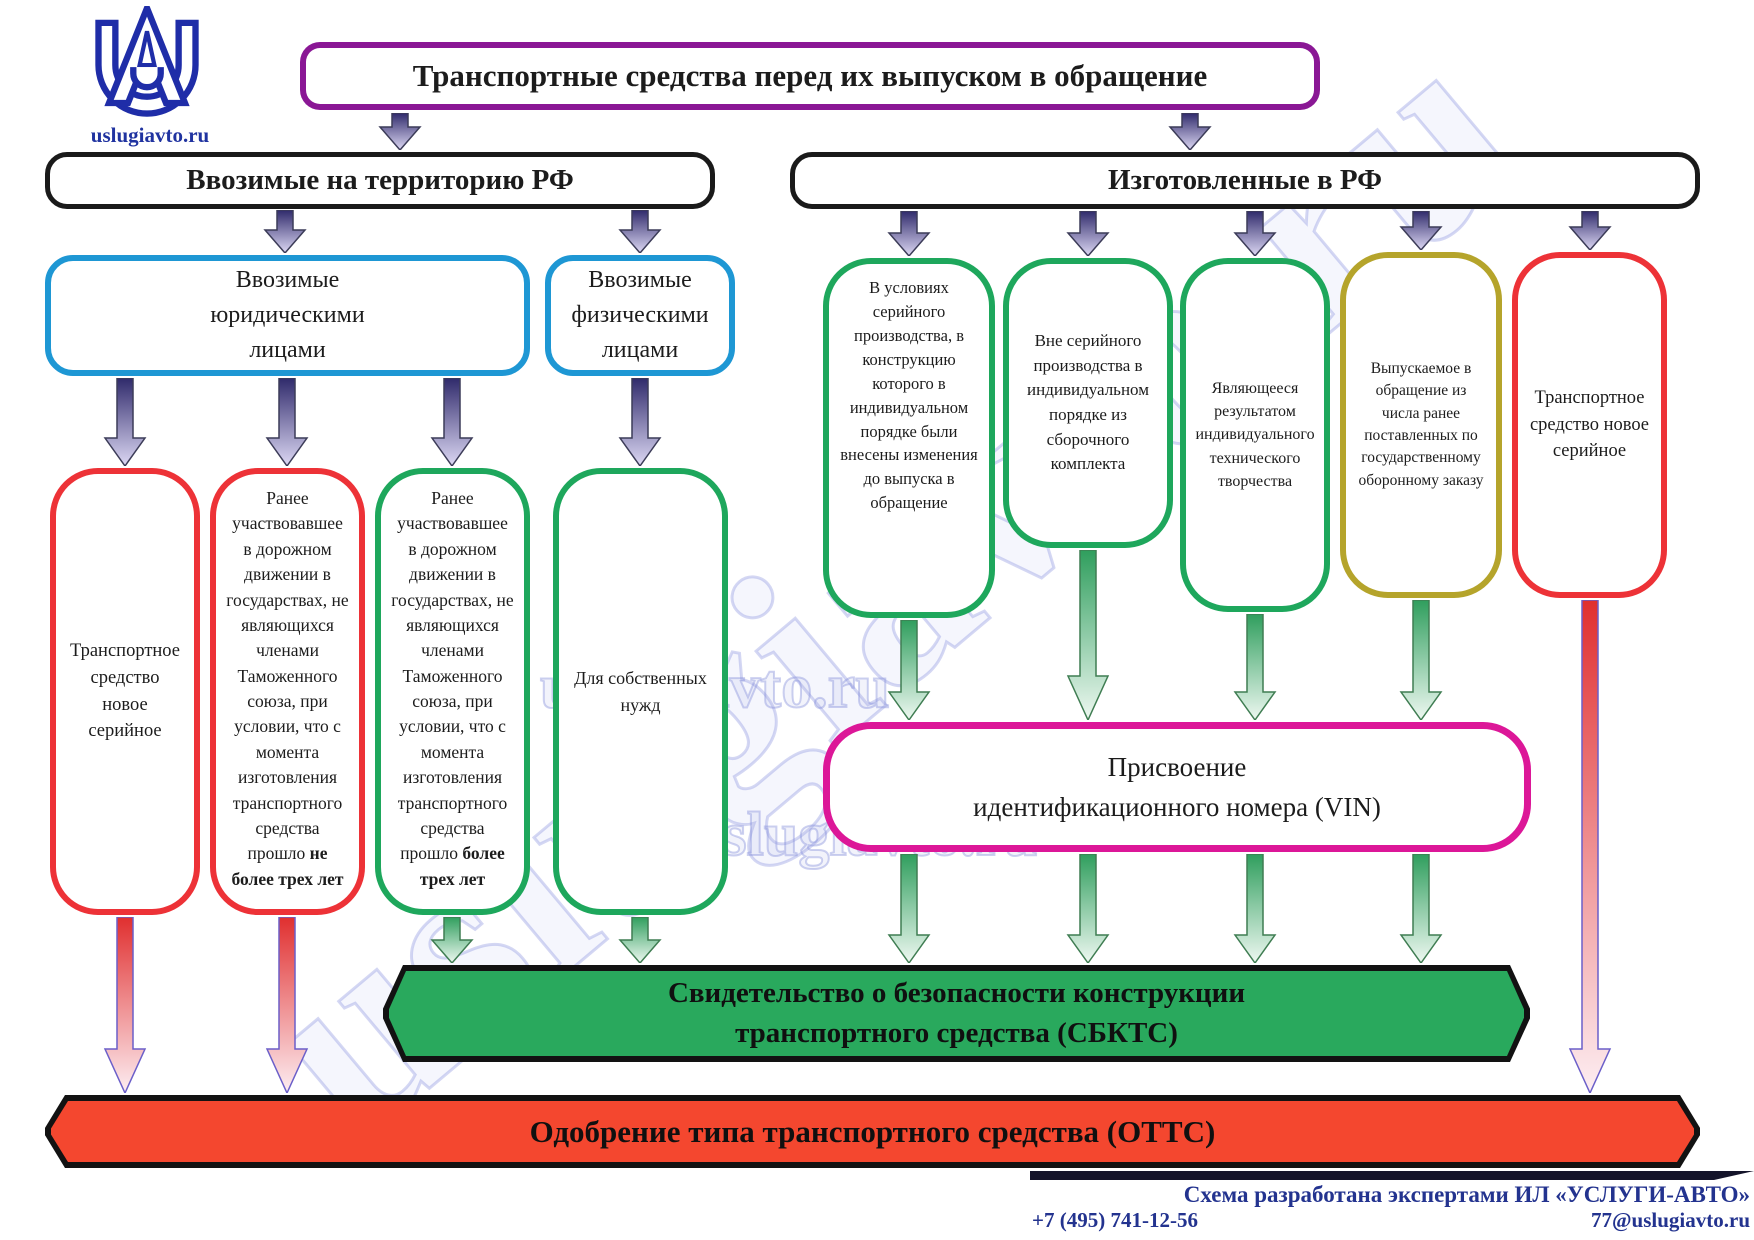 The width and height of the screenshot is (1754, 1240). I want to click on logo-site-label: uslugiavto.ru, so click(150, 135).